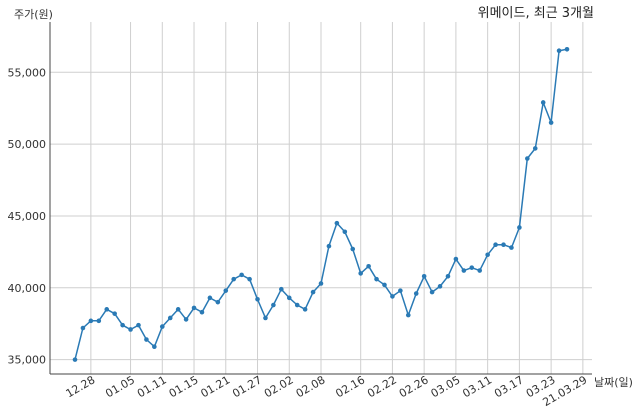 The image size is (640, 414). What do you see at coordinates (613, 382) in the screenshot?
I see `x-axis-title: 날짜(일)` at bounding box center [613, 382].